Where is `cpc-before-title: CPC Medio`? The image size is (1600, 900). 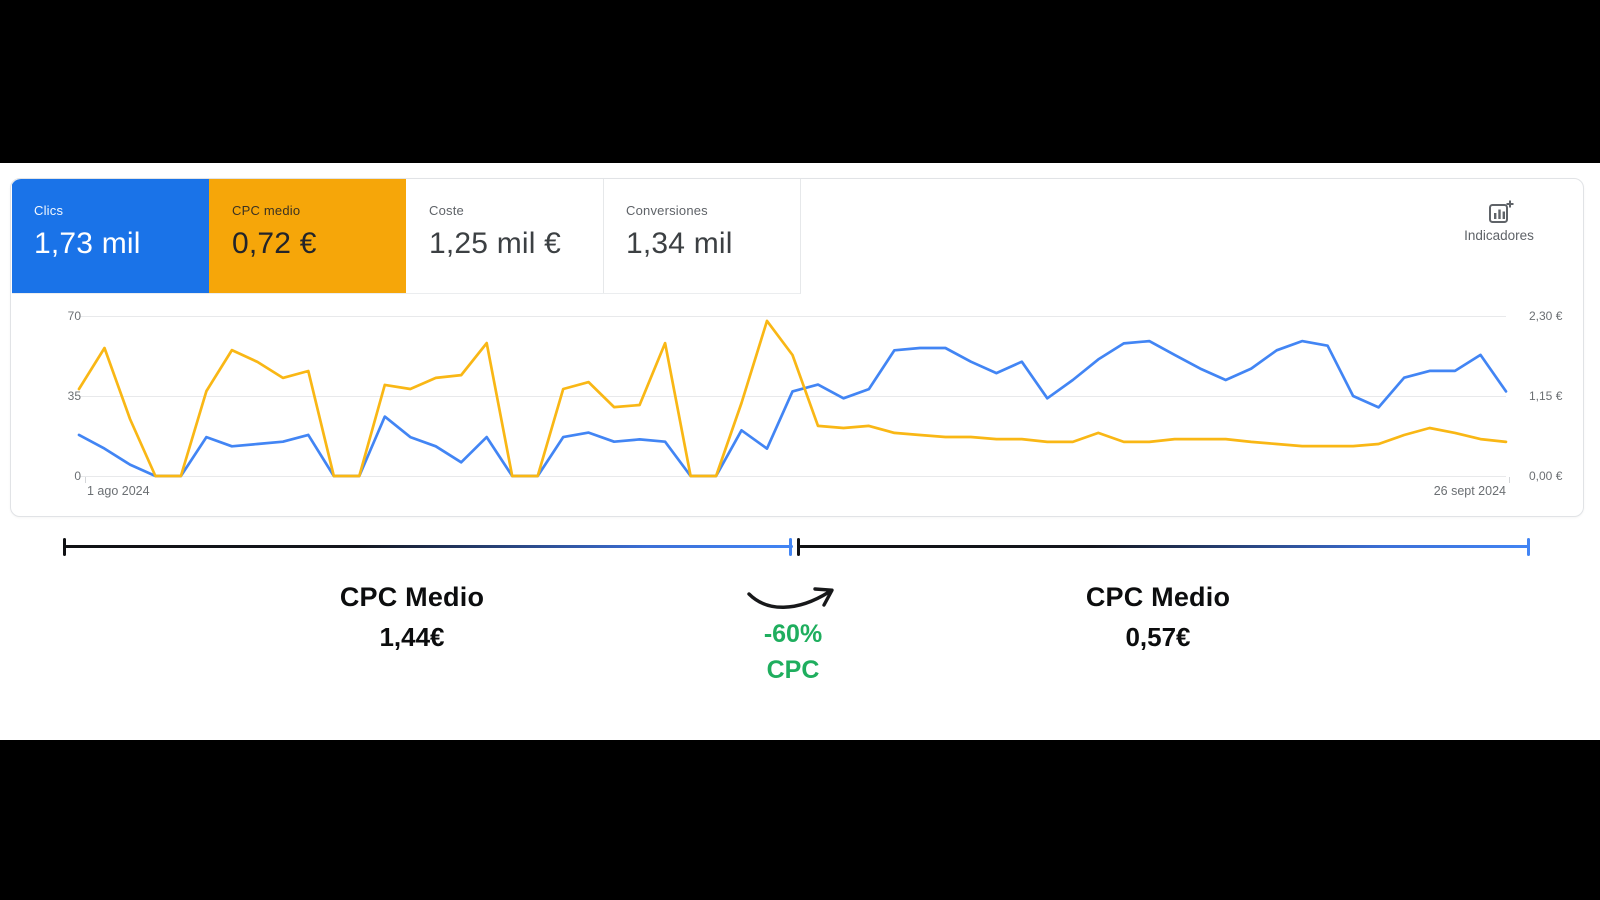 cpc-before-title: CPC Medio is located at coordinates (412, 597).